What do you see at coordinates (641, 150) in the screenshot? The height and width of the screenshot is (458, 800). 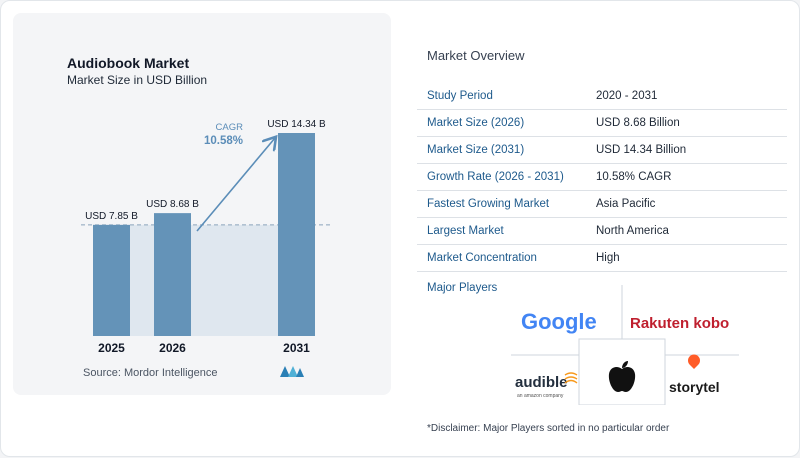 I see `row-value: USD 14.34 Billion` at bounding box center [641, 150].